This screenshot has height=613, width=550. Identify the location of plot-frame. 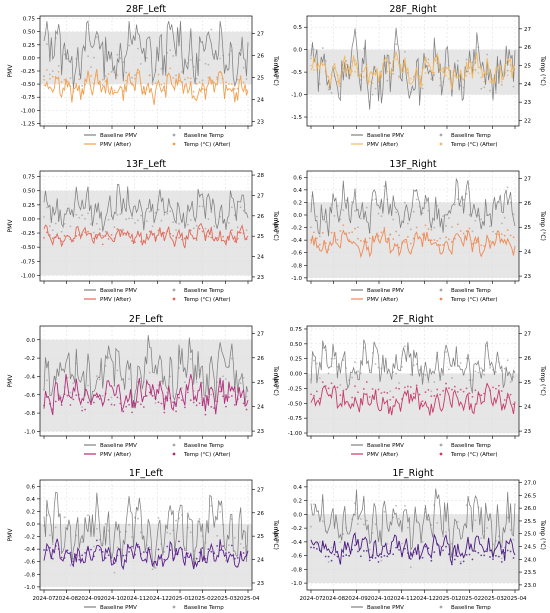
(146, 535).